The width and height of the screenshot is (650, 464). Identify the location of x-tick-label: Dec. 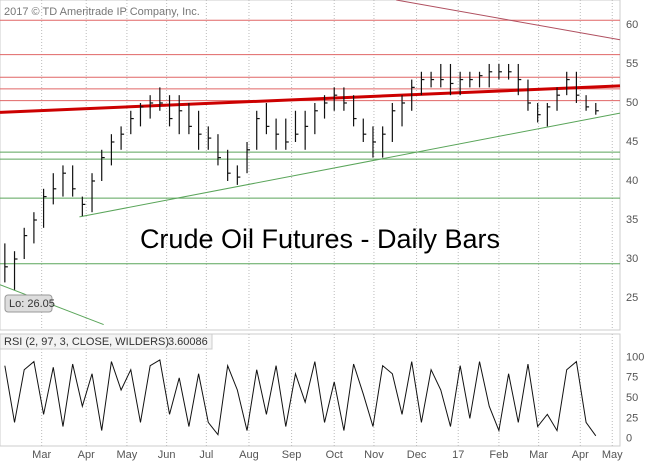
(417, 455).